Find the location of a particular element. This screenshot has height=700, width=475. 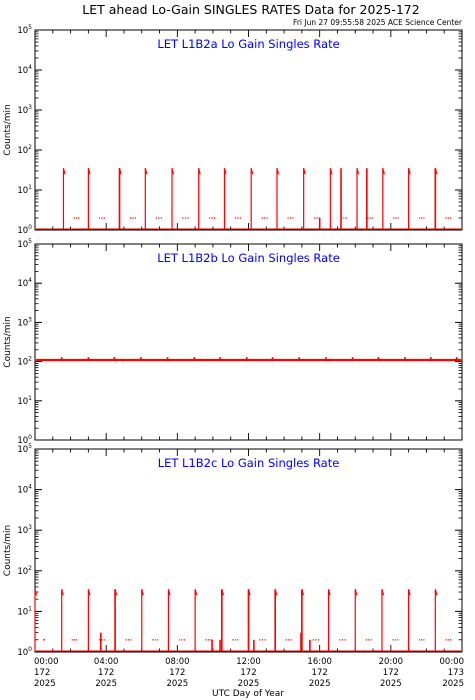

x-tick-label: 173 is located at coordinates (456, 673).